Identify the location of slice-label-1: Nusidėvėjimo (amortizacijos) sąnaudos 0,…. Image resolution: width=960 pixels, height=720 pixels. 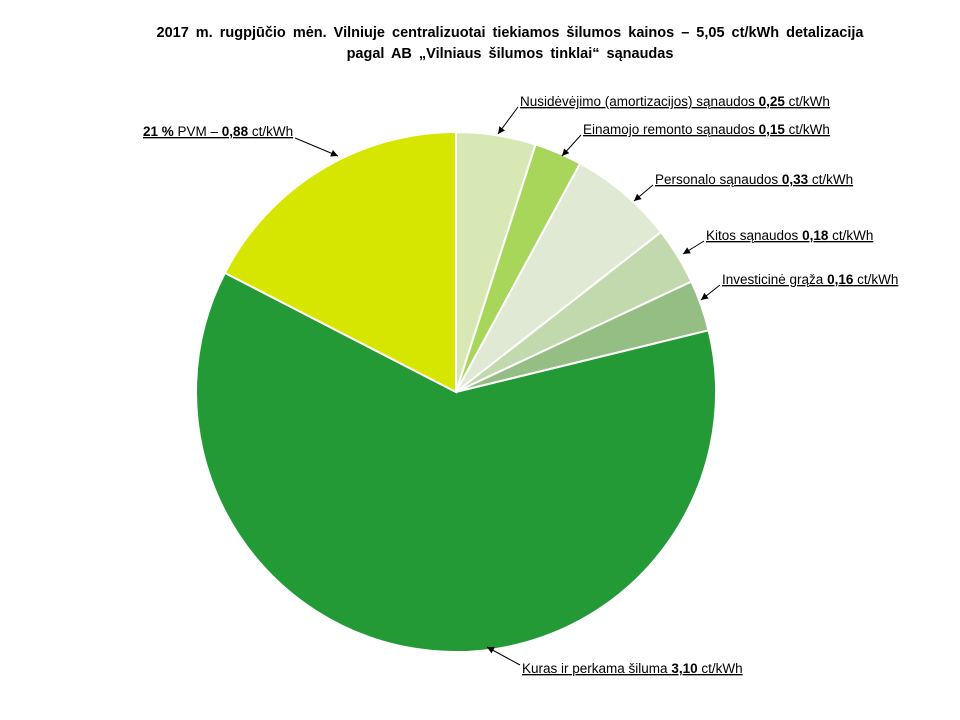
(675, 101).